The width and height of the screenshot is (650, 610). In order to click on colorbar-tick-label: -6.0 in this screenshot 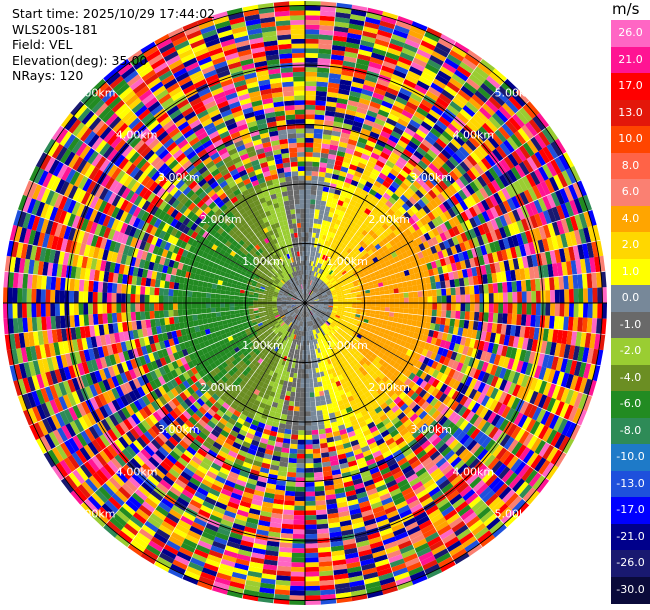, I will do `click(630, 404)`.